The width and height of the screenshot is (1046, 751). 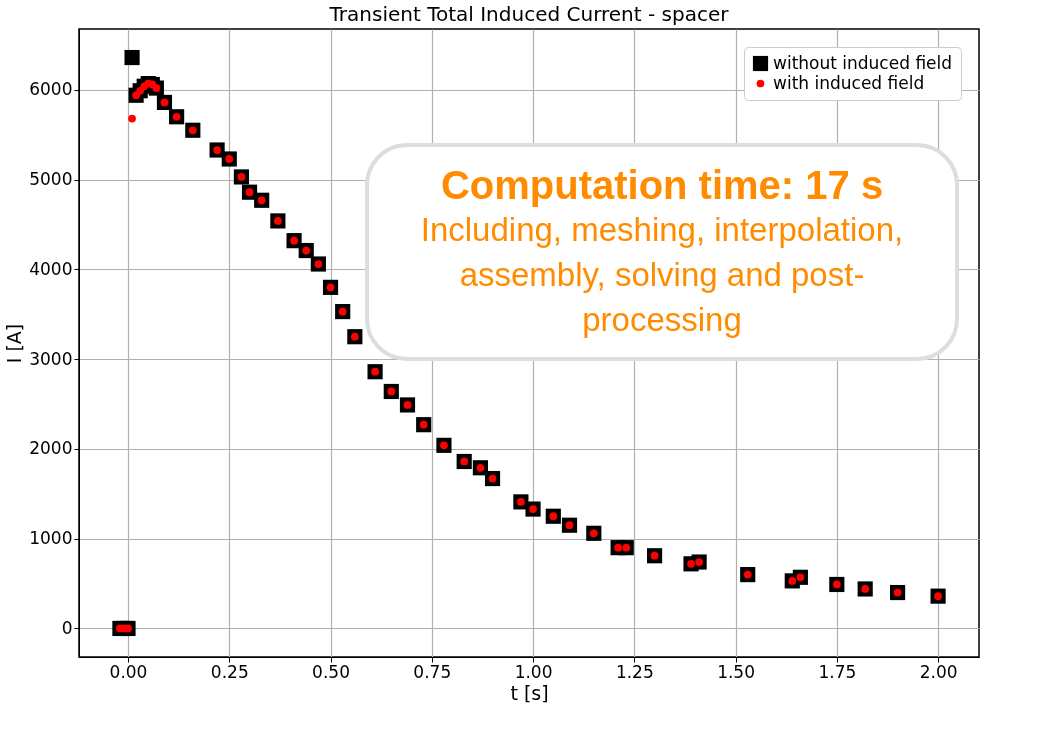 What do you see at coordinates (67, 627) in the screenshot?
I see `y-tick-label: 0` at bounding box center [67, 627].